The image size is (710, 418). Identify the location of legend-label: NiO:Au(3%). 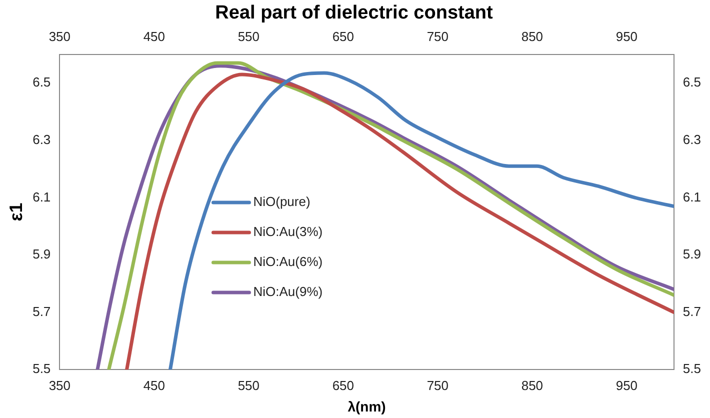
(288, 232).